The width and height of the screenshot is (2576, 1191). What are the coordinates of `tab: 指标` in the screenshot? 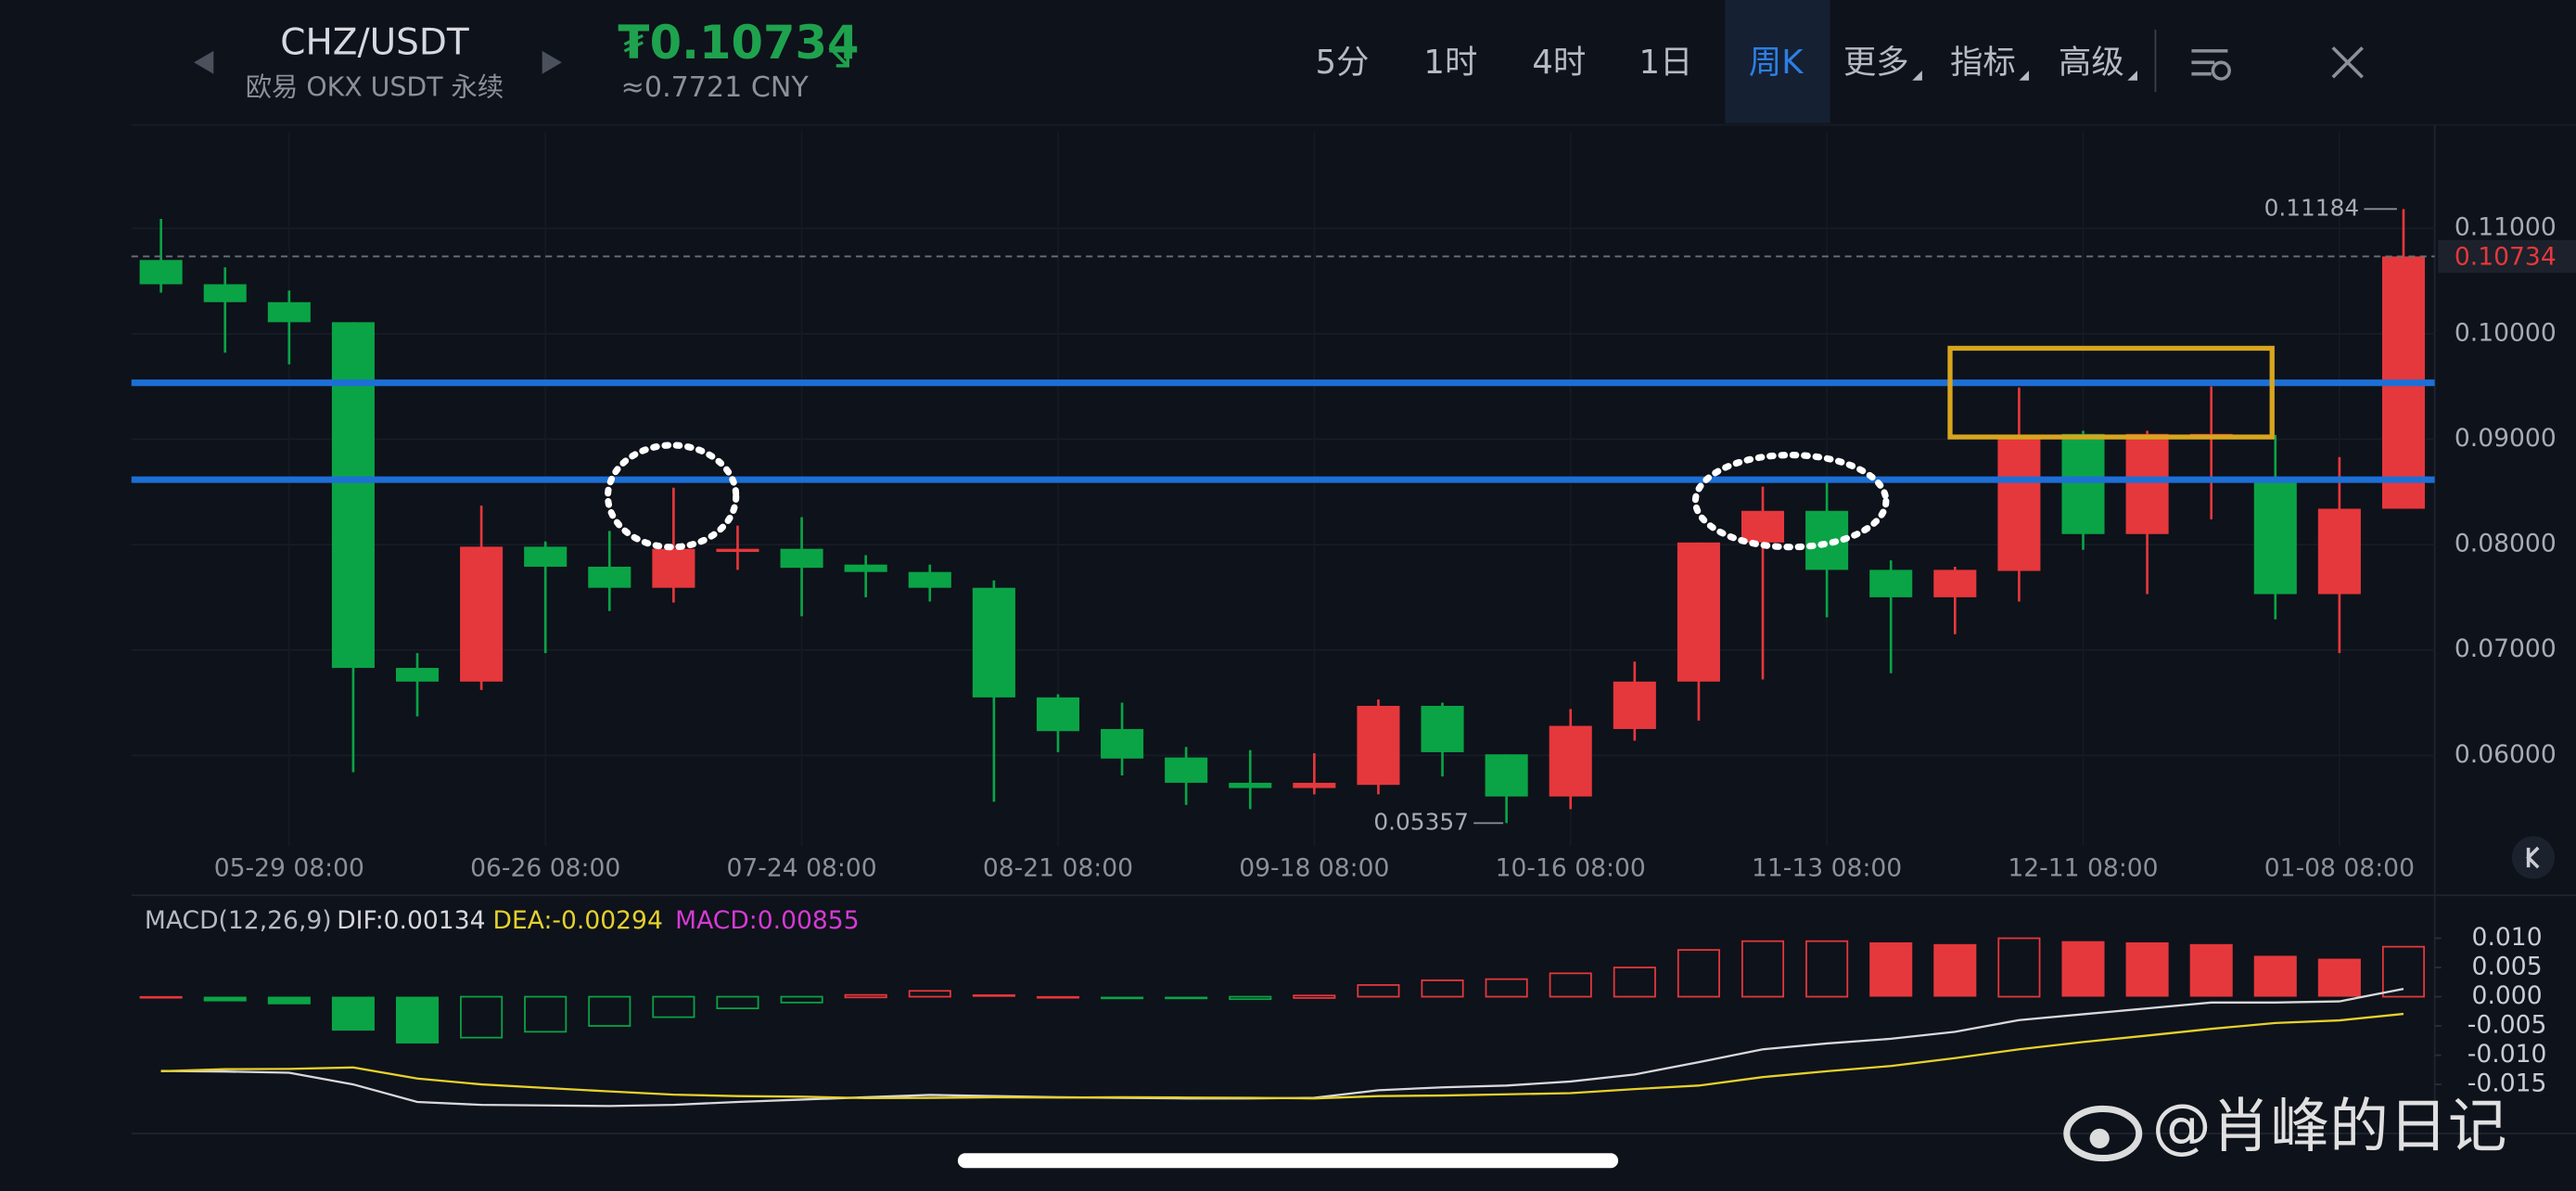 It's located at (1983, 63).